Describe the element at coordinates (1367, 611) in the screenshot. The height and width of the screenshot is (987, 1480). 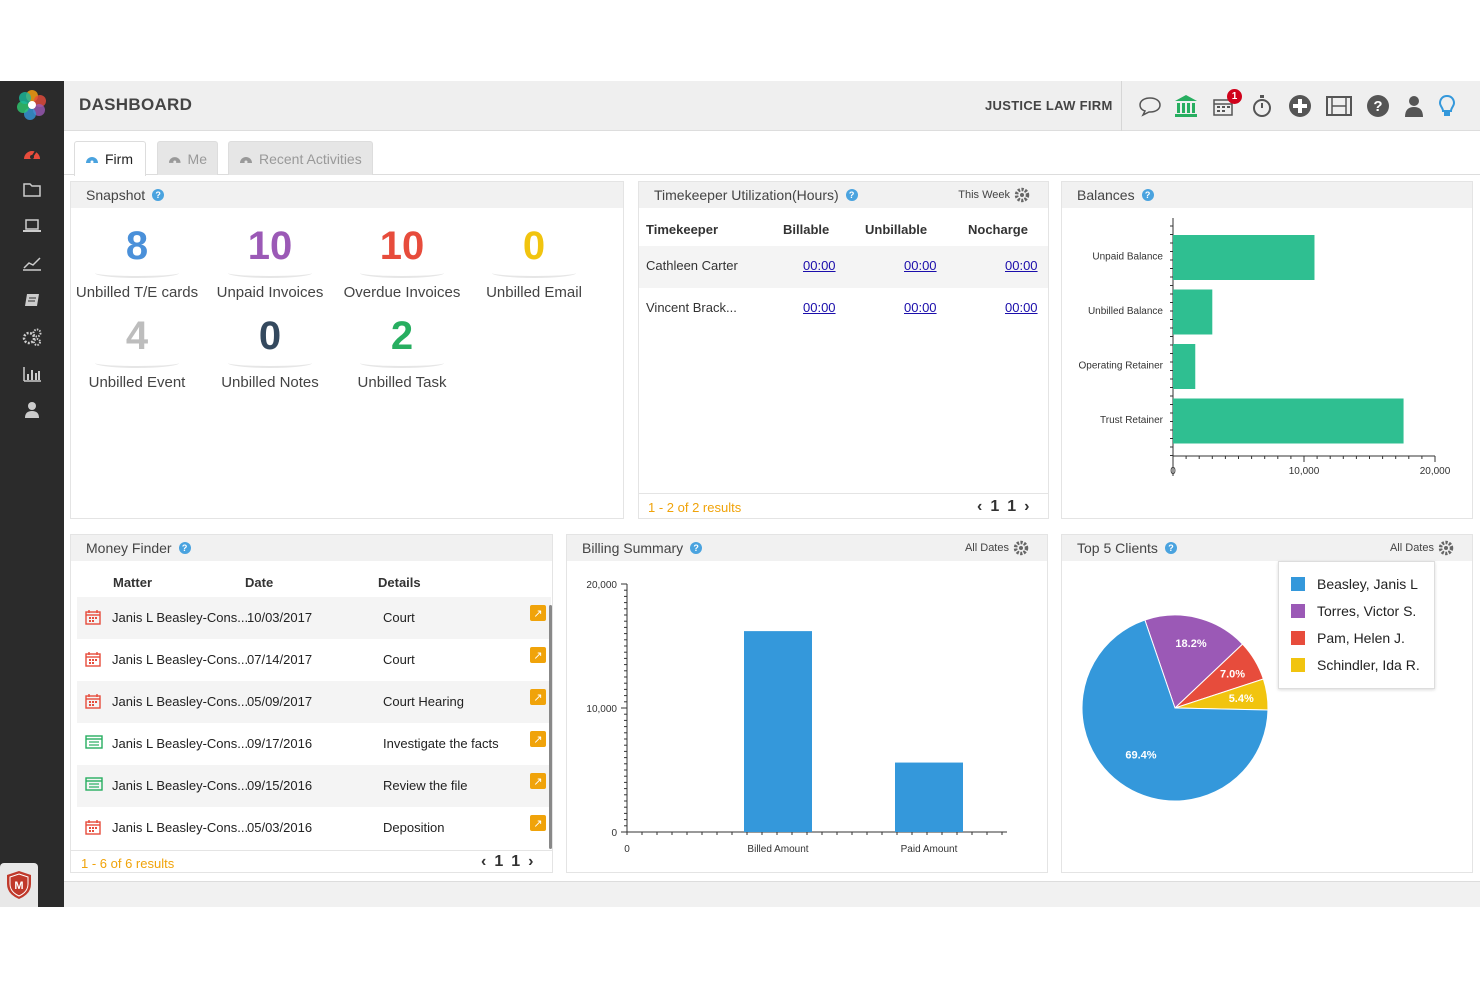
I see `legend-label: Torres, Victor S.` at that location.